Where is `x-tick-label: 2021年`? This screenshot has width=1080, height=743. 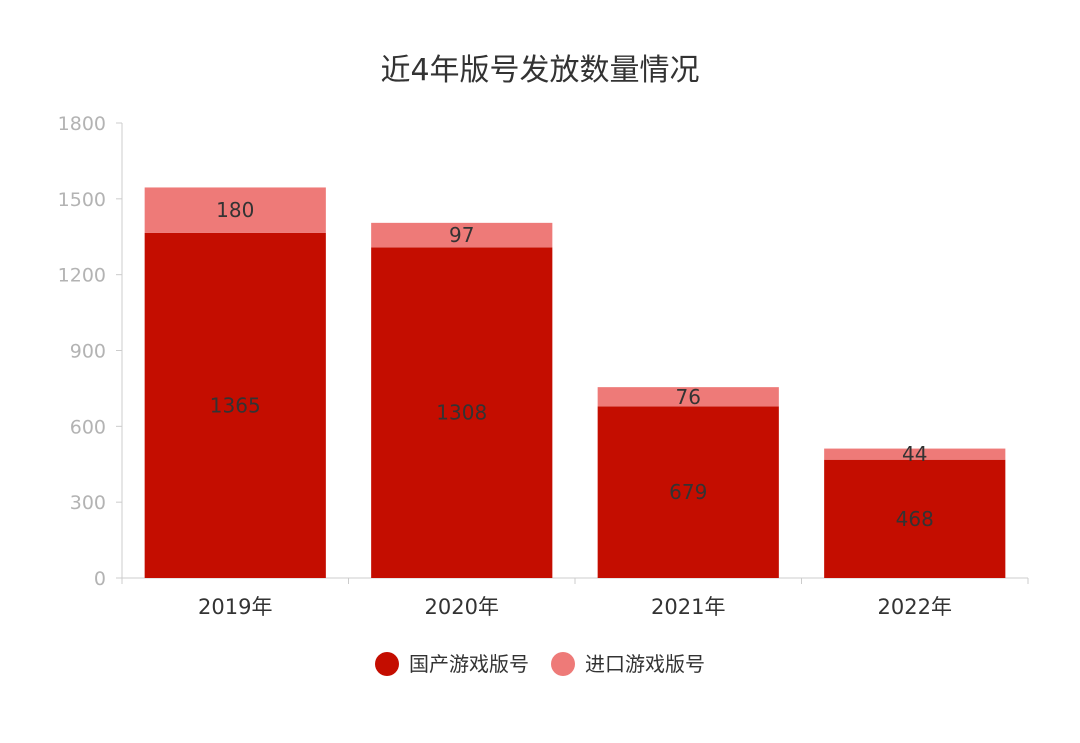
x-tick-label: 2021年 is located at coordinates (688, 607).